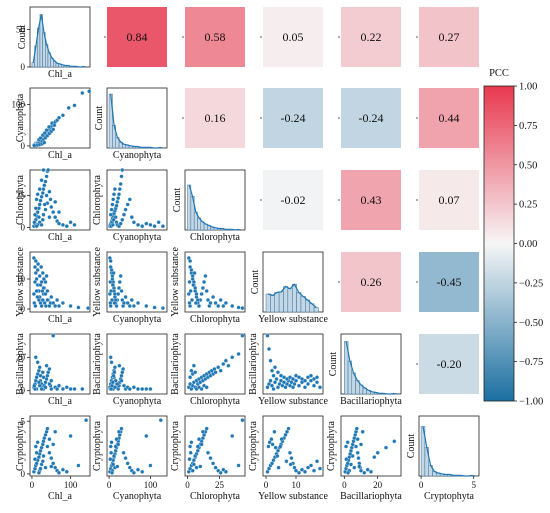 This screenshot has width=550, height=513. What do you see at coordinates (528, 165) in the screenshot?
I see `colorbar-tick-label: 0.50` at bounding box center [528, 165].